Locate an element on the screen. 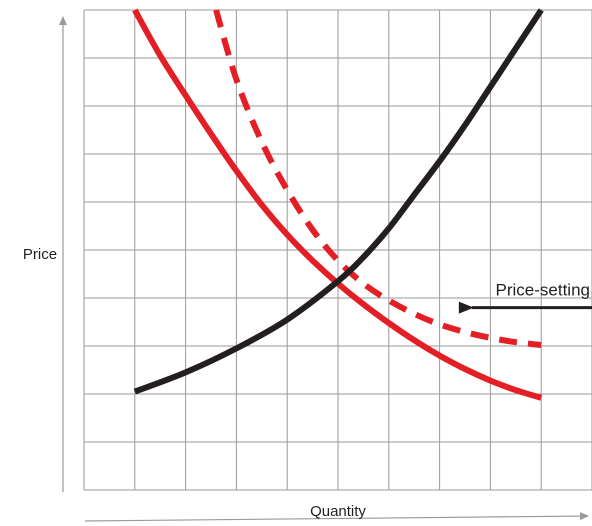 This screenshot has height=526, width=592. x-axis-label: Quantity is located at coordinates (338, 511).